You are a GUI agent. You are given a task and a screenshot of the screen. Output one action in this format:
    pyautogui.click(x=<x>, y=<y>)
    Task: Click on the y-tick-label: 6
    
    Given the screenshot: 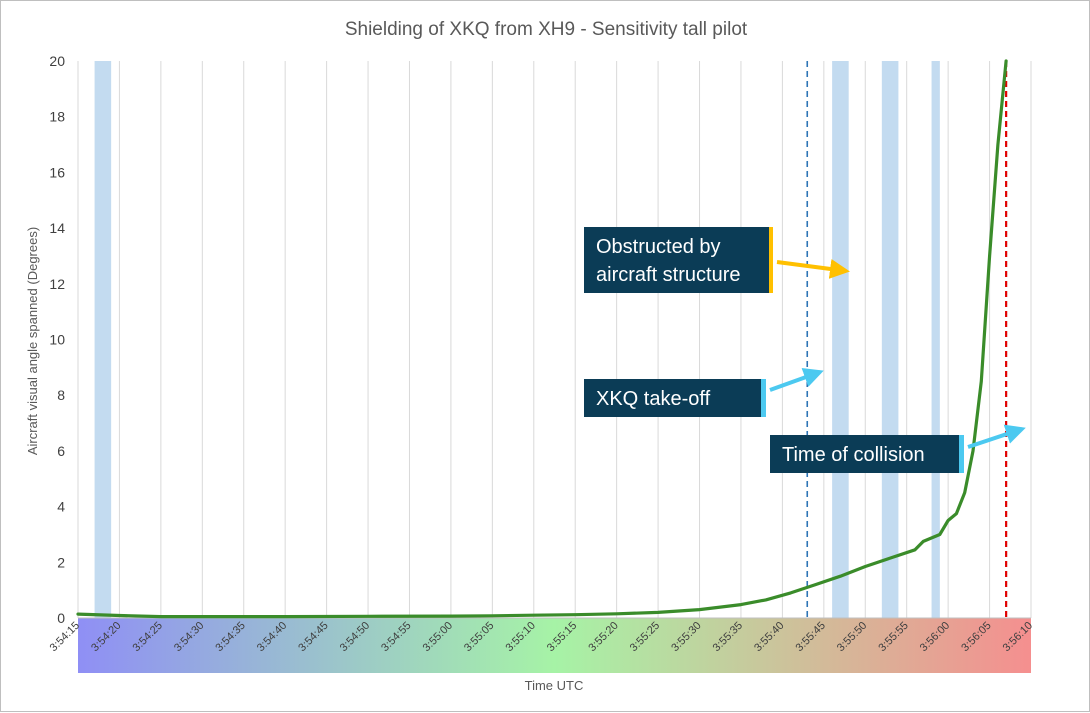 What is the action you would take?
    pyautogui.click(x=61, y=451)
    